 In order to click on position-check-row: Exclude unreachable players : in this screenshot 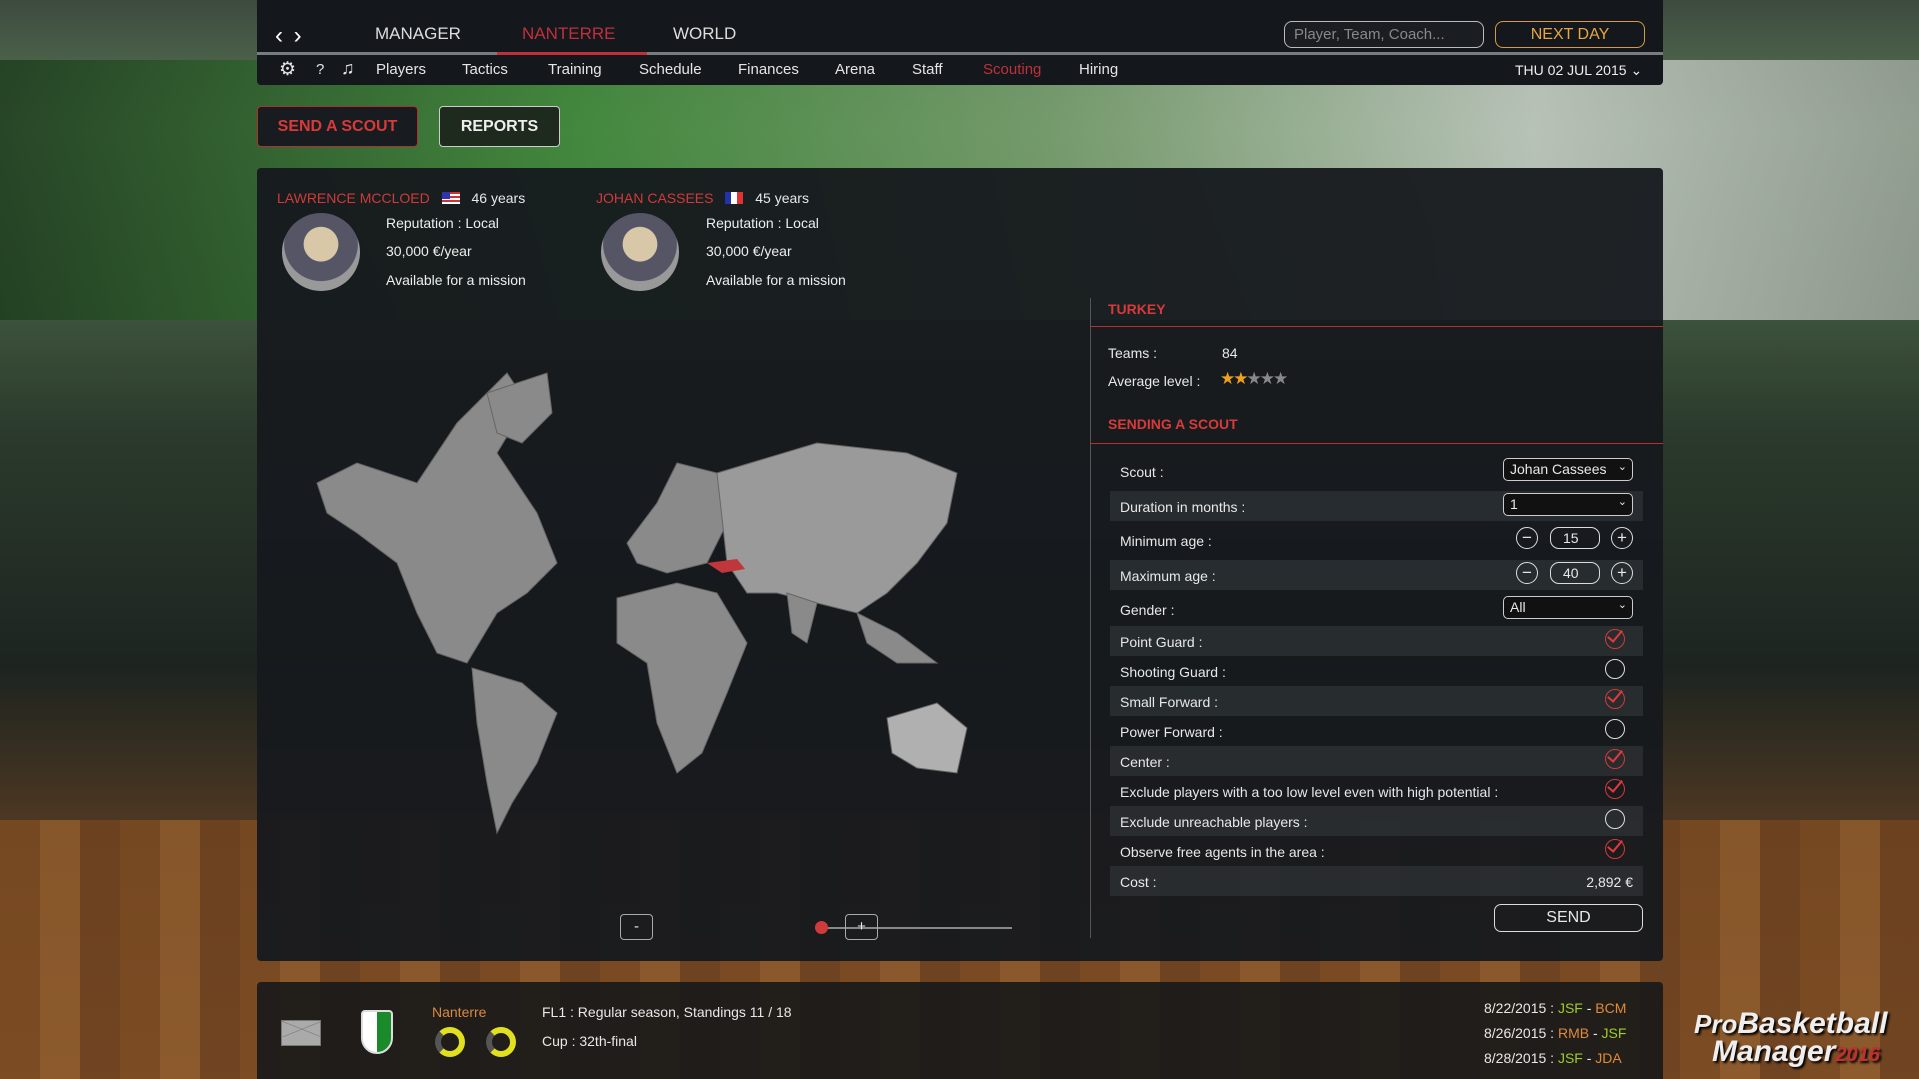, I will do `click(1376, 821)`.